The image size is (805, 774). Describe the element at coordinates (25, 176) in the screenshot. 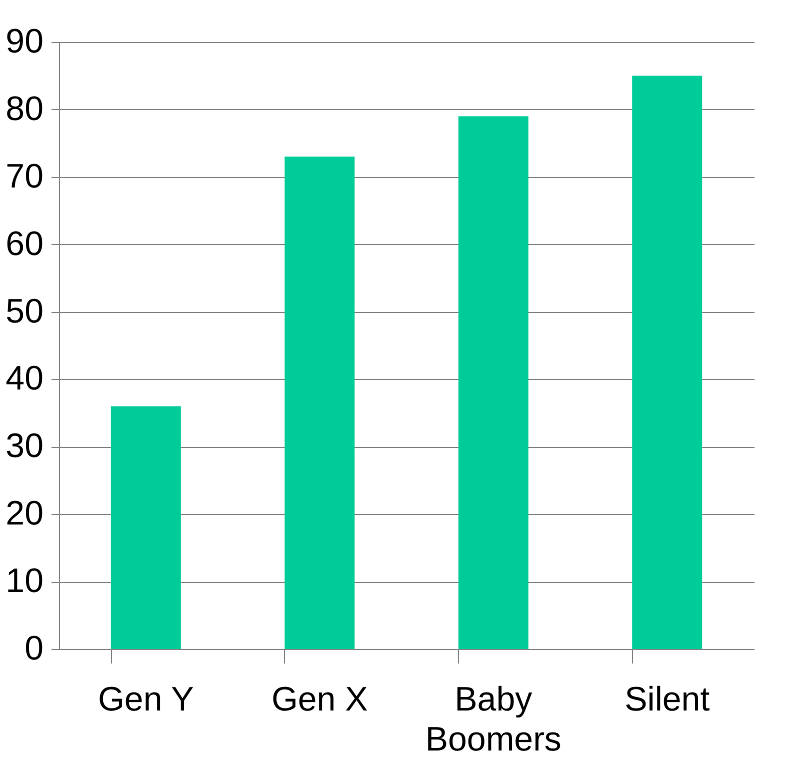

I see `y-tick-label: 70` at that location.